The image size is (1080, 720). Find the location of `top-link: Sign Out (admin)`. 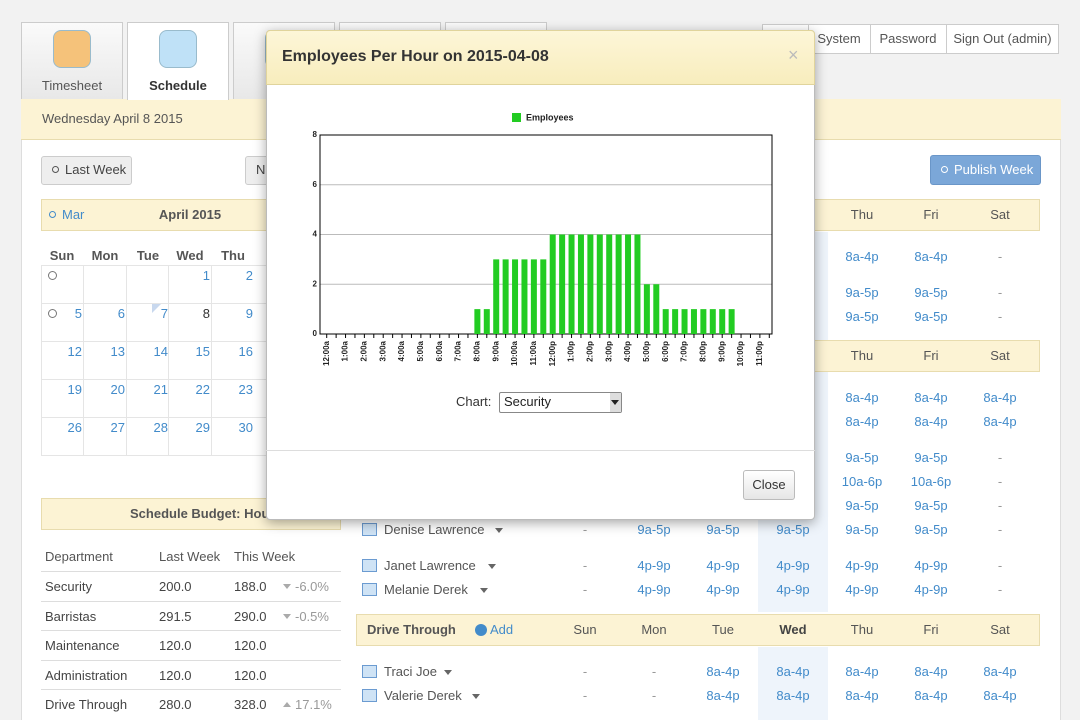

top-link: Sign Out (admin) is located at coordinates (1002, 38).